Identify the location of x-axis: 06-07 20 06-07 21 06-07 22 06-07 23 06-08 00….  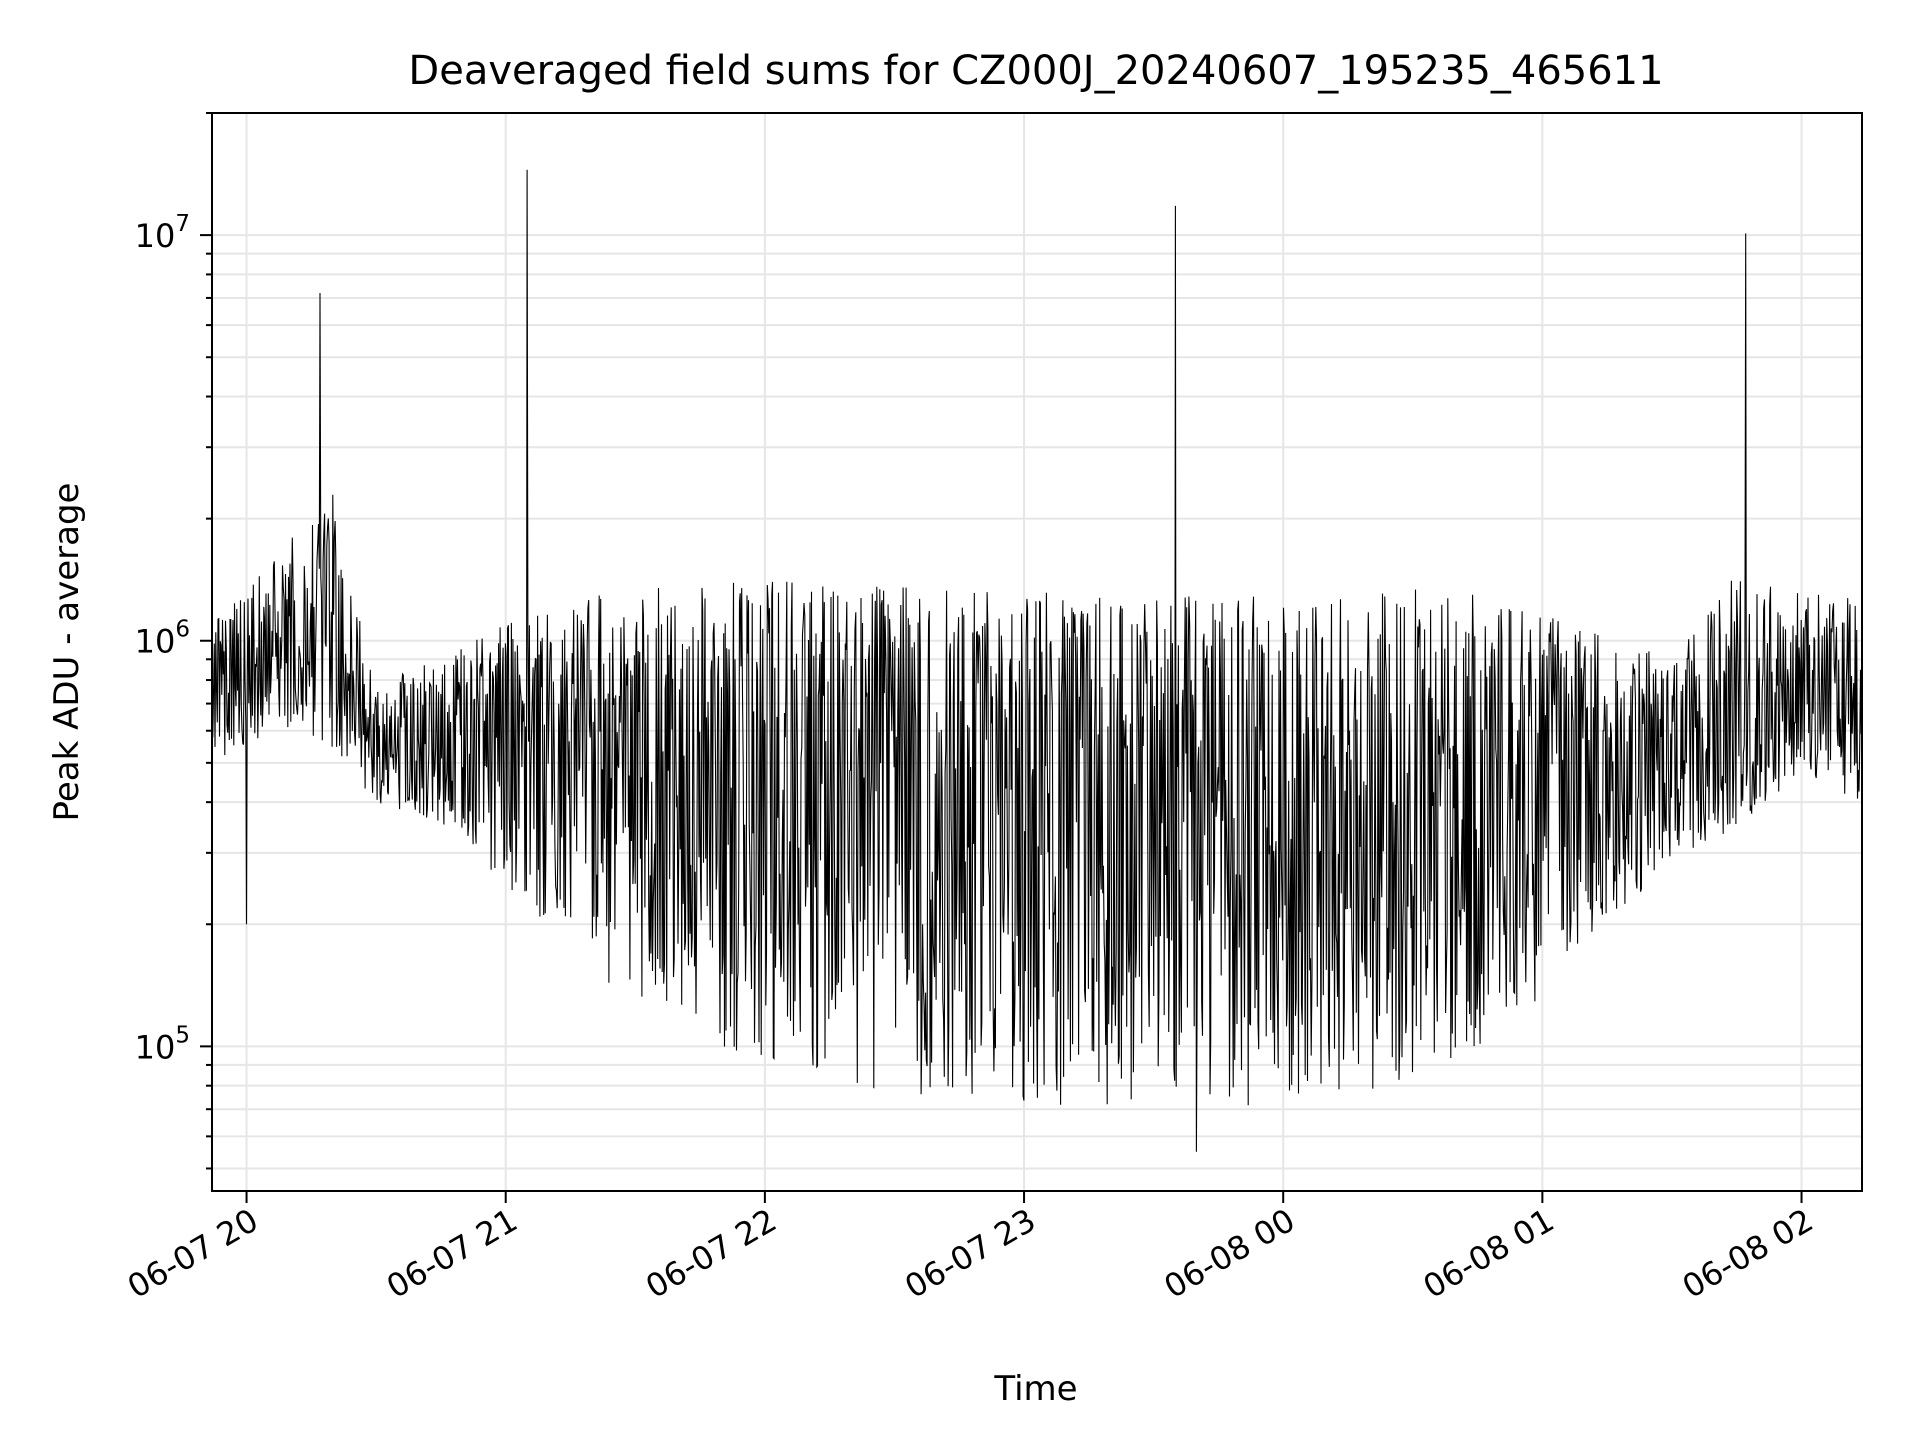
(970, 1248).